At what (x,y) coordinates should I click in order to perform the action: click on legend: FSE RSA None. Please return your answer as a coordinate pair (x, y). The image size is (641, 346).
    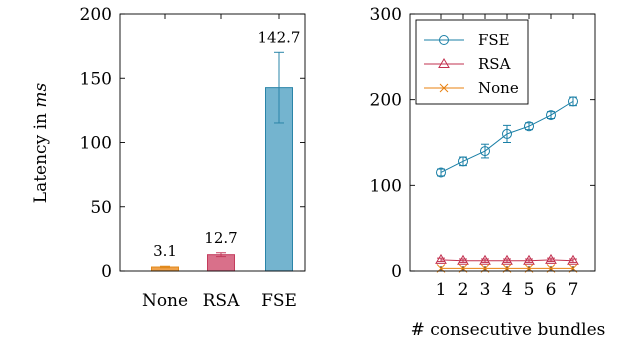
    Looking at the image, I should click on (472, 62).